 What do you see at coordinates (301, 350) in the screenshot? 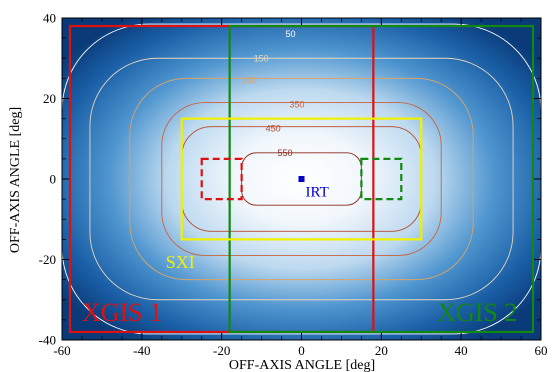
I see `x-tick-label-0: 0` at bounding box center [301, 350].